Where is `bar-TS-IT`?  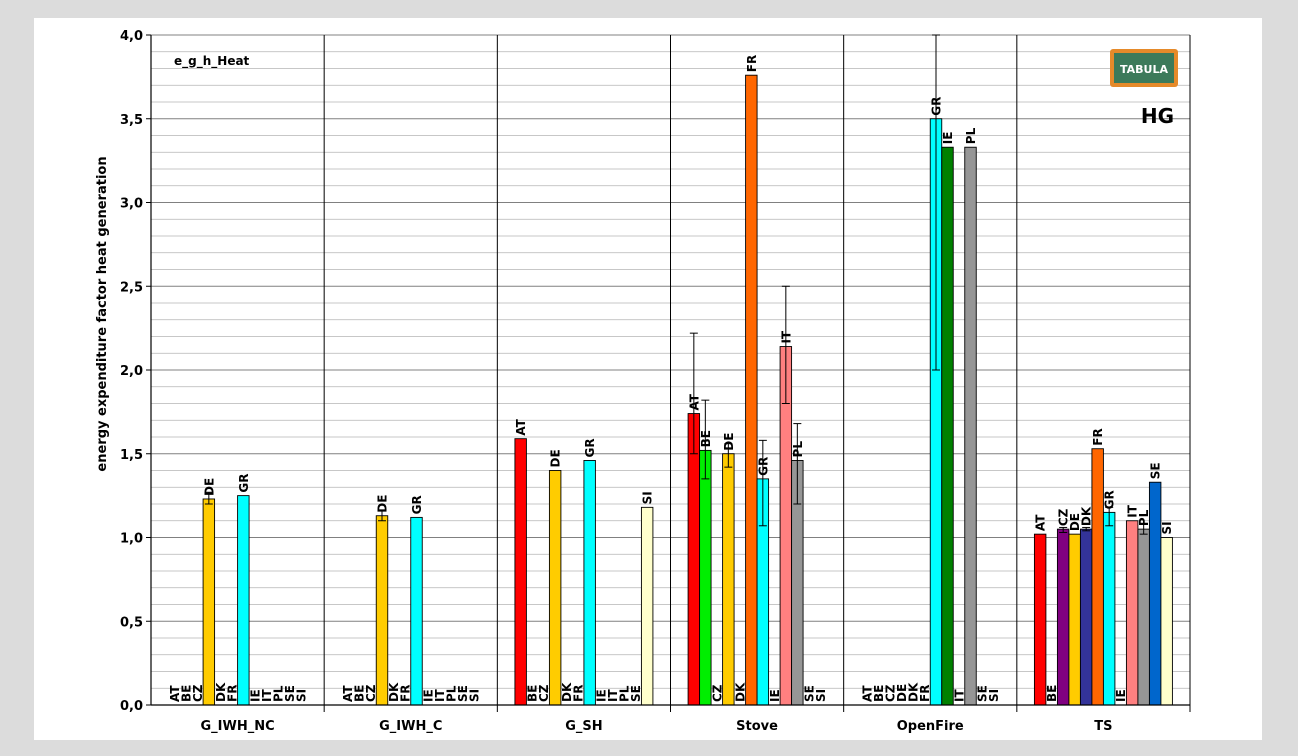 bar-TS-IT is located at coordinates (1132, 613).